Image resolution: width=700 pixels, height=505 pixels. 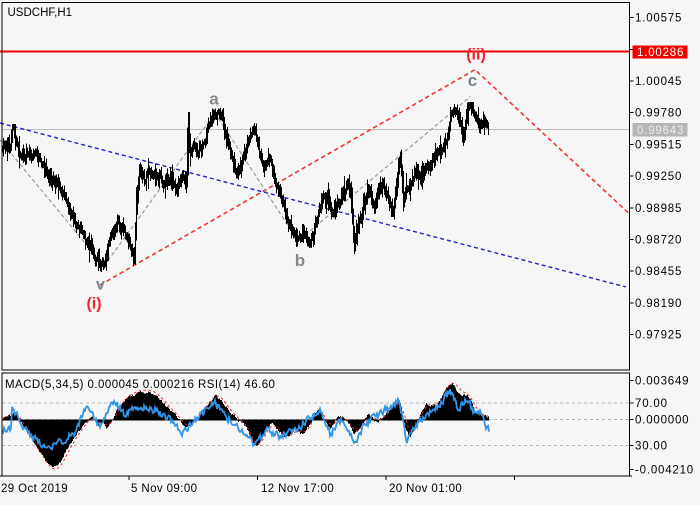 What do you see at coordinates (34, 489) in the screenshot?
I see `svg-text: 29 Oct 2019` at bounding box center [34, 489].